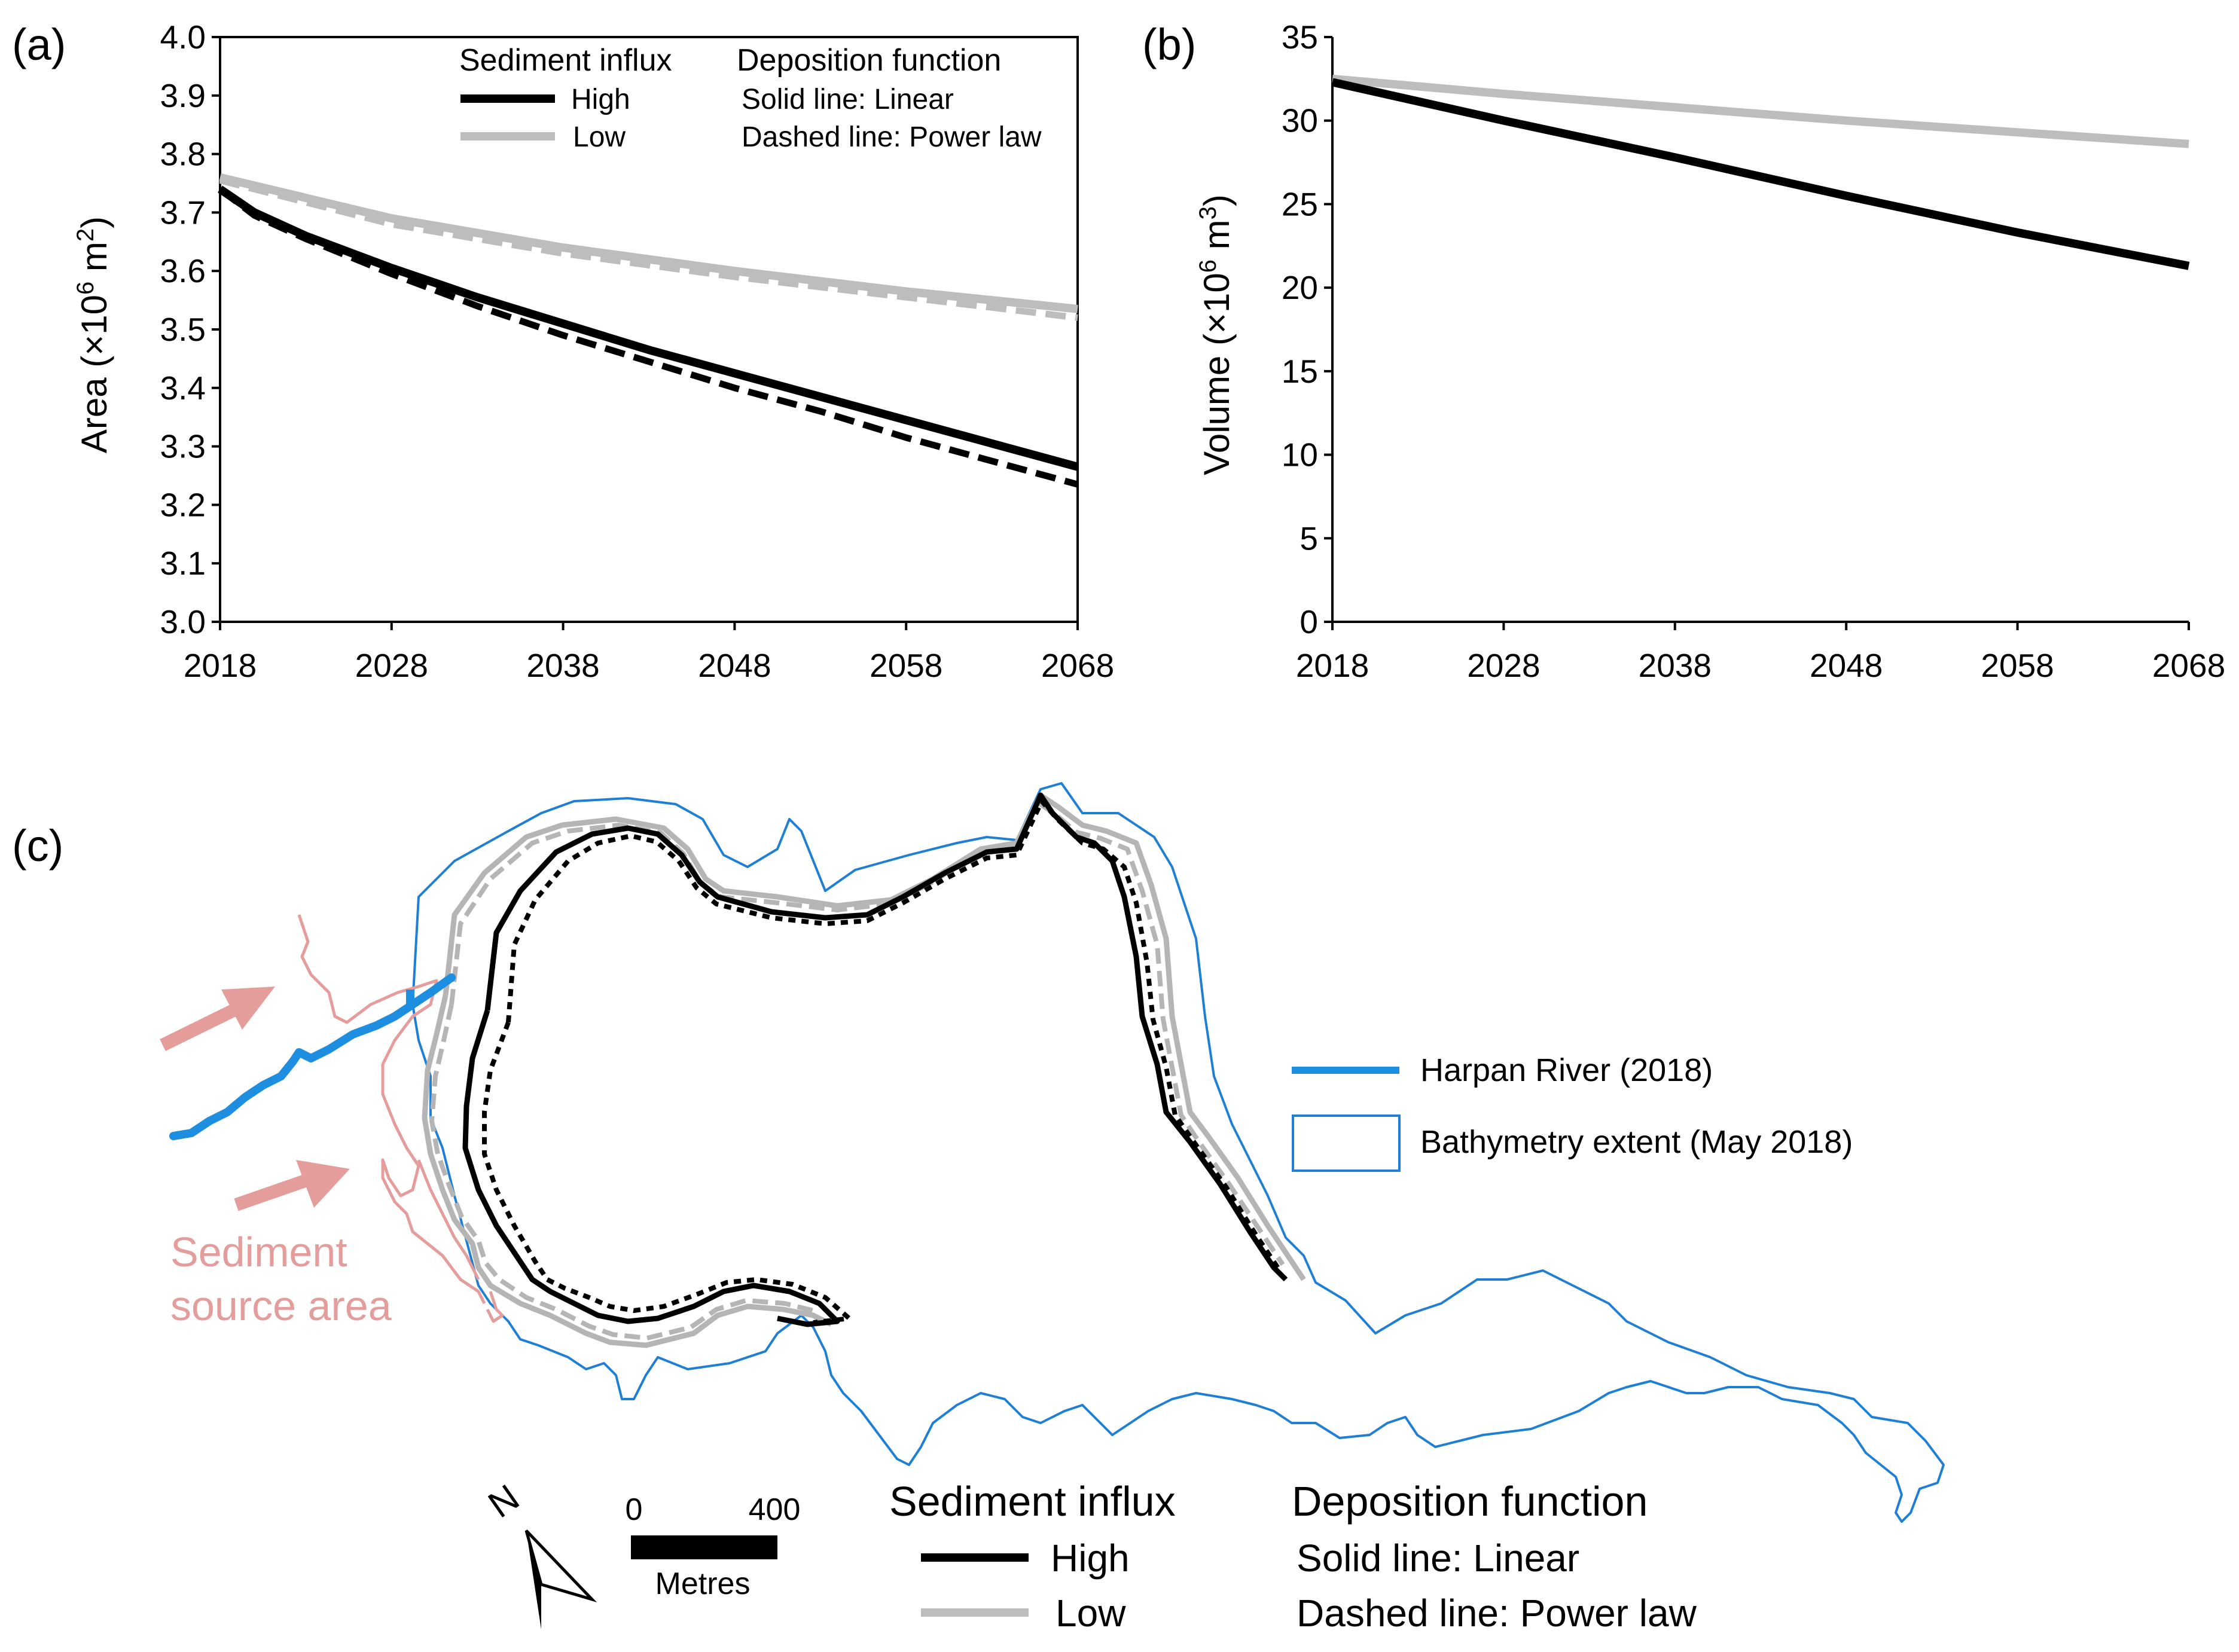 This screenshot has height=1652, width=2239. Describe the element at coordinates (220, 666) in the screenshot. I see `panel-a-x-tick-label: 2018` at that location.